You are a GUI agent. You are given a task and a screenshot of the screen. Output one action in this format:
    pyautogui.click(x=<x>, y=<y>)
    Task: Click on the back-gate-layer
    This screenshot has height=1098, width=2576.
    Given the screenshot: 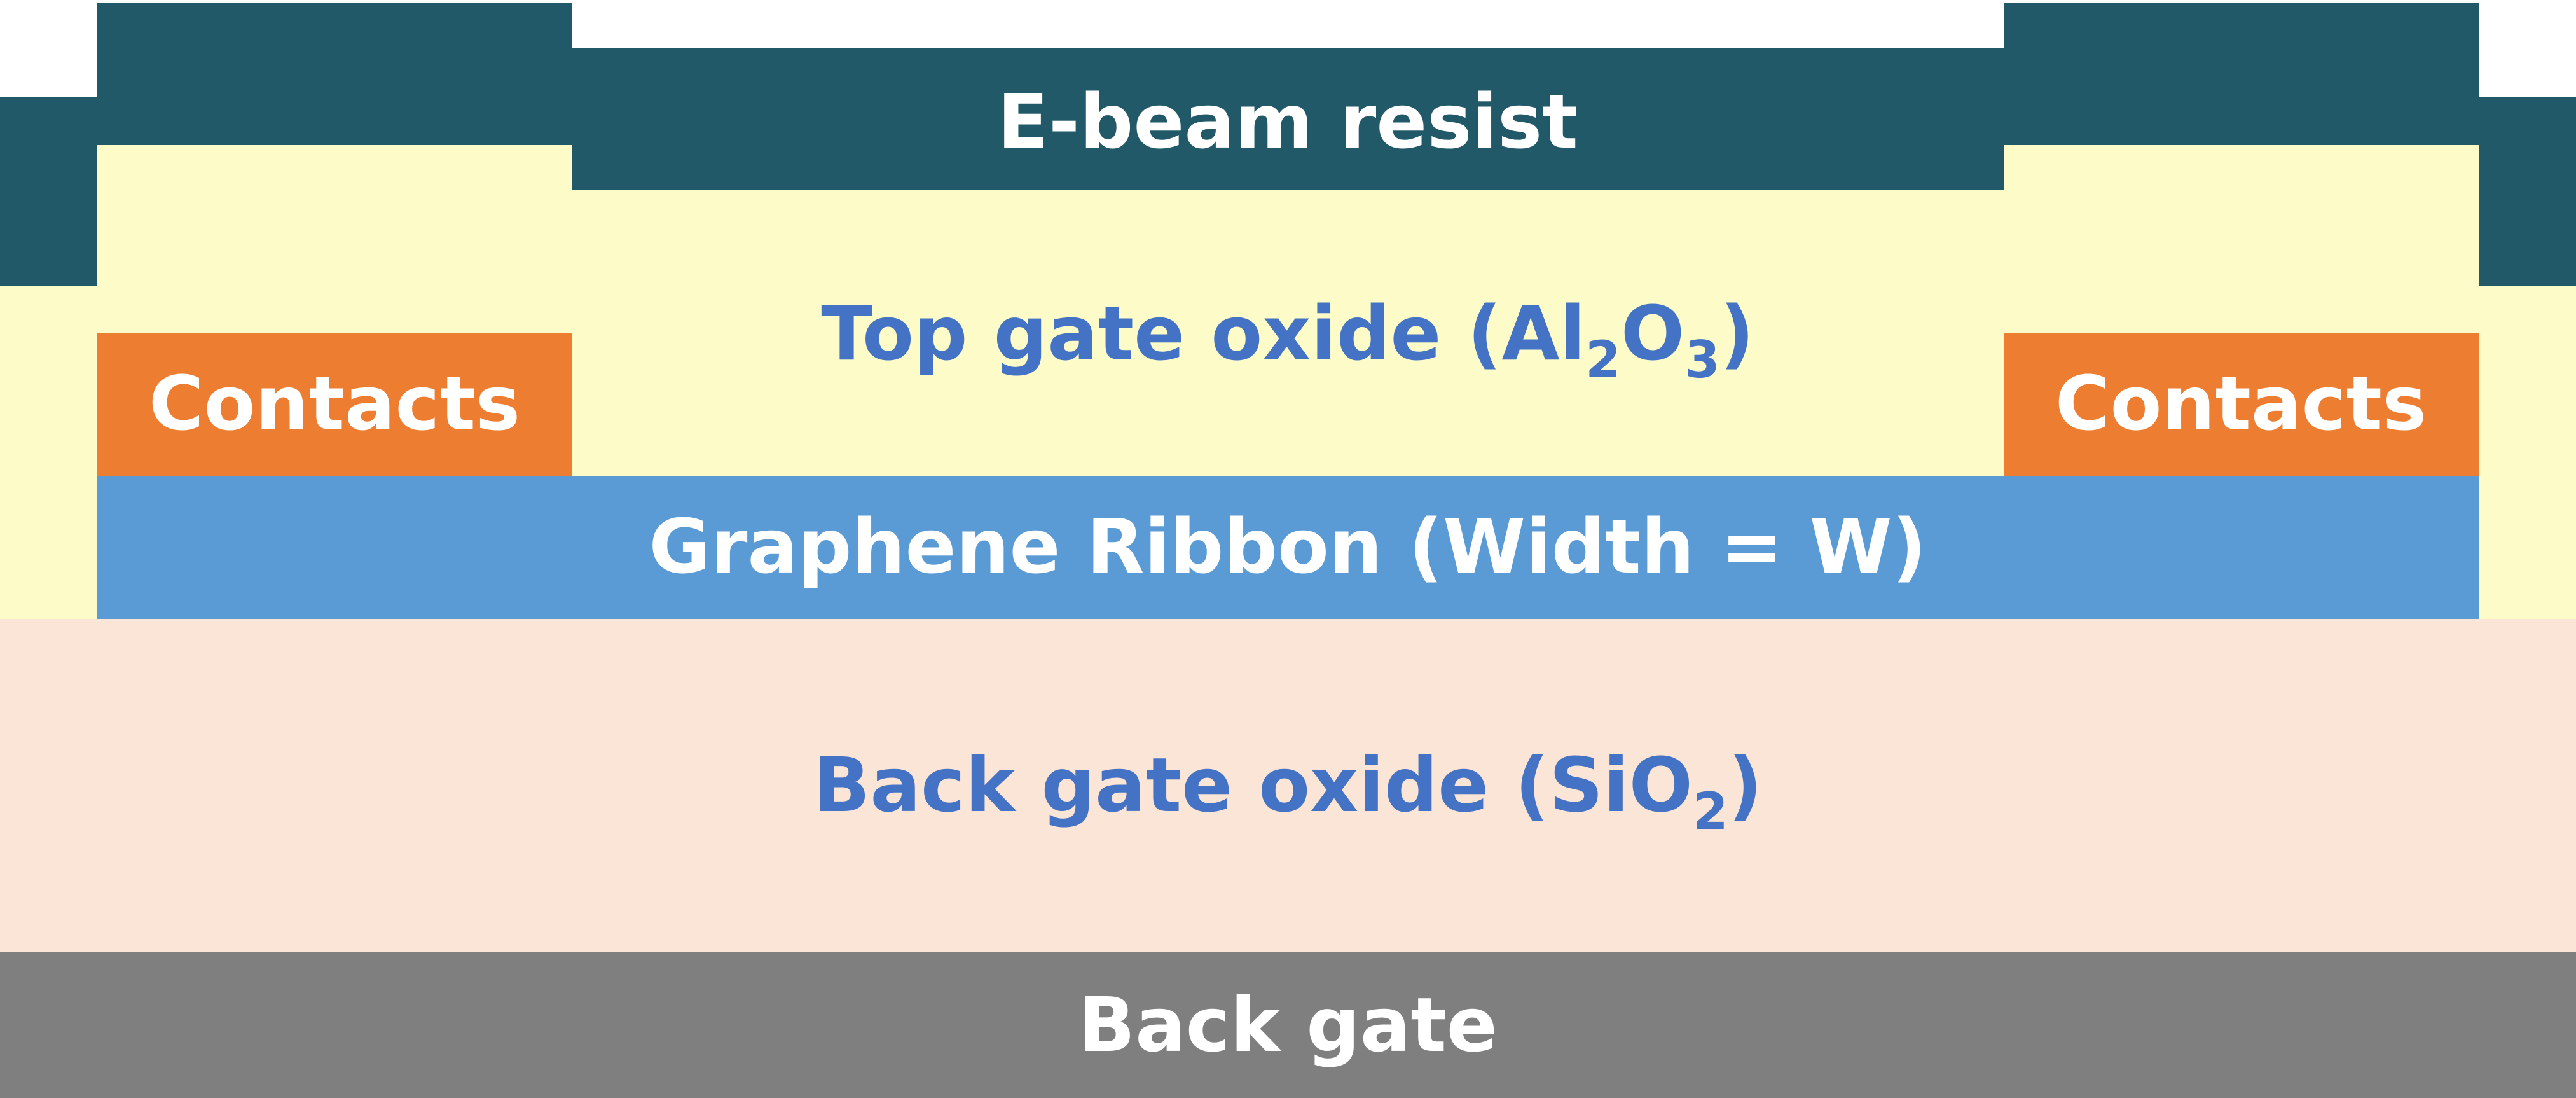 What is the action you would take?
    pyautogui.click(x=1288, y=1025)
    